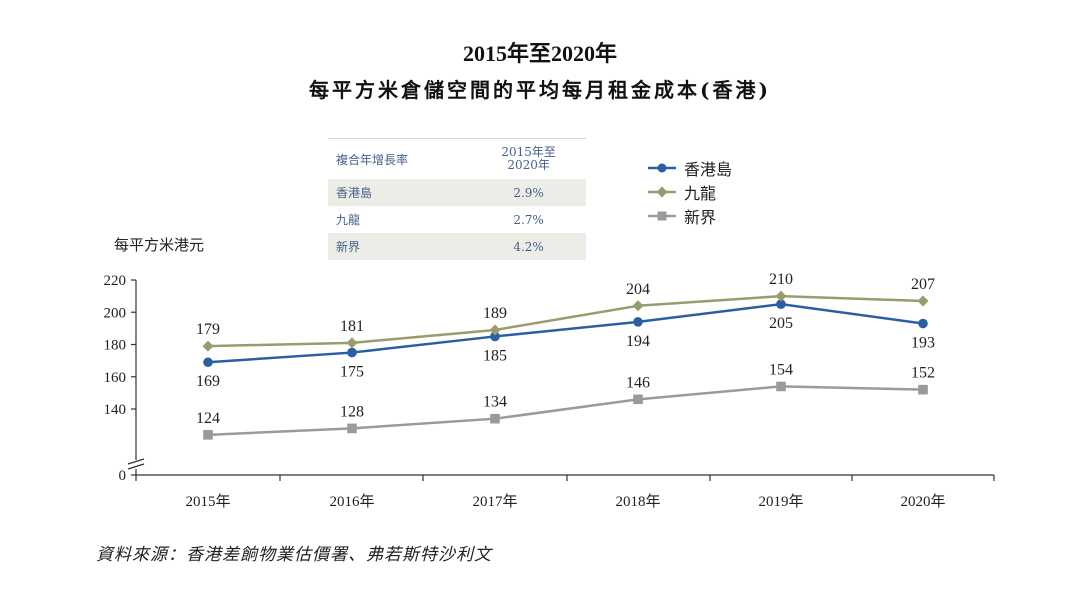 This screenshot has height=598, width=1080. Describe the element at coordinates (351, 501) in the screenshot. I see `x-tick-label: 2016年` at that location.